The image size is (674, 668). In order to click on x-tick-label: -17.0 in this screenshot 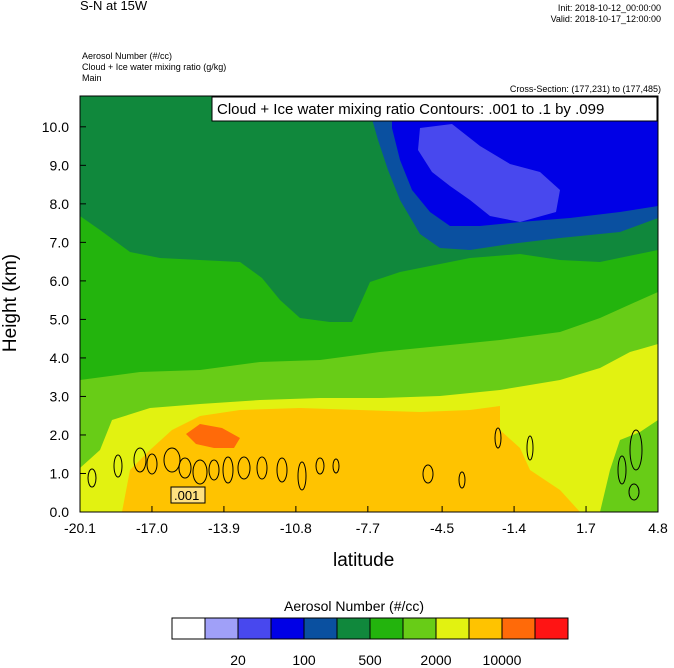, I will do `click(152, 528)`.